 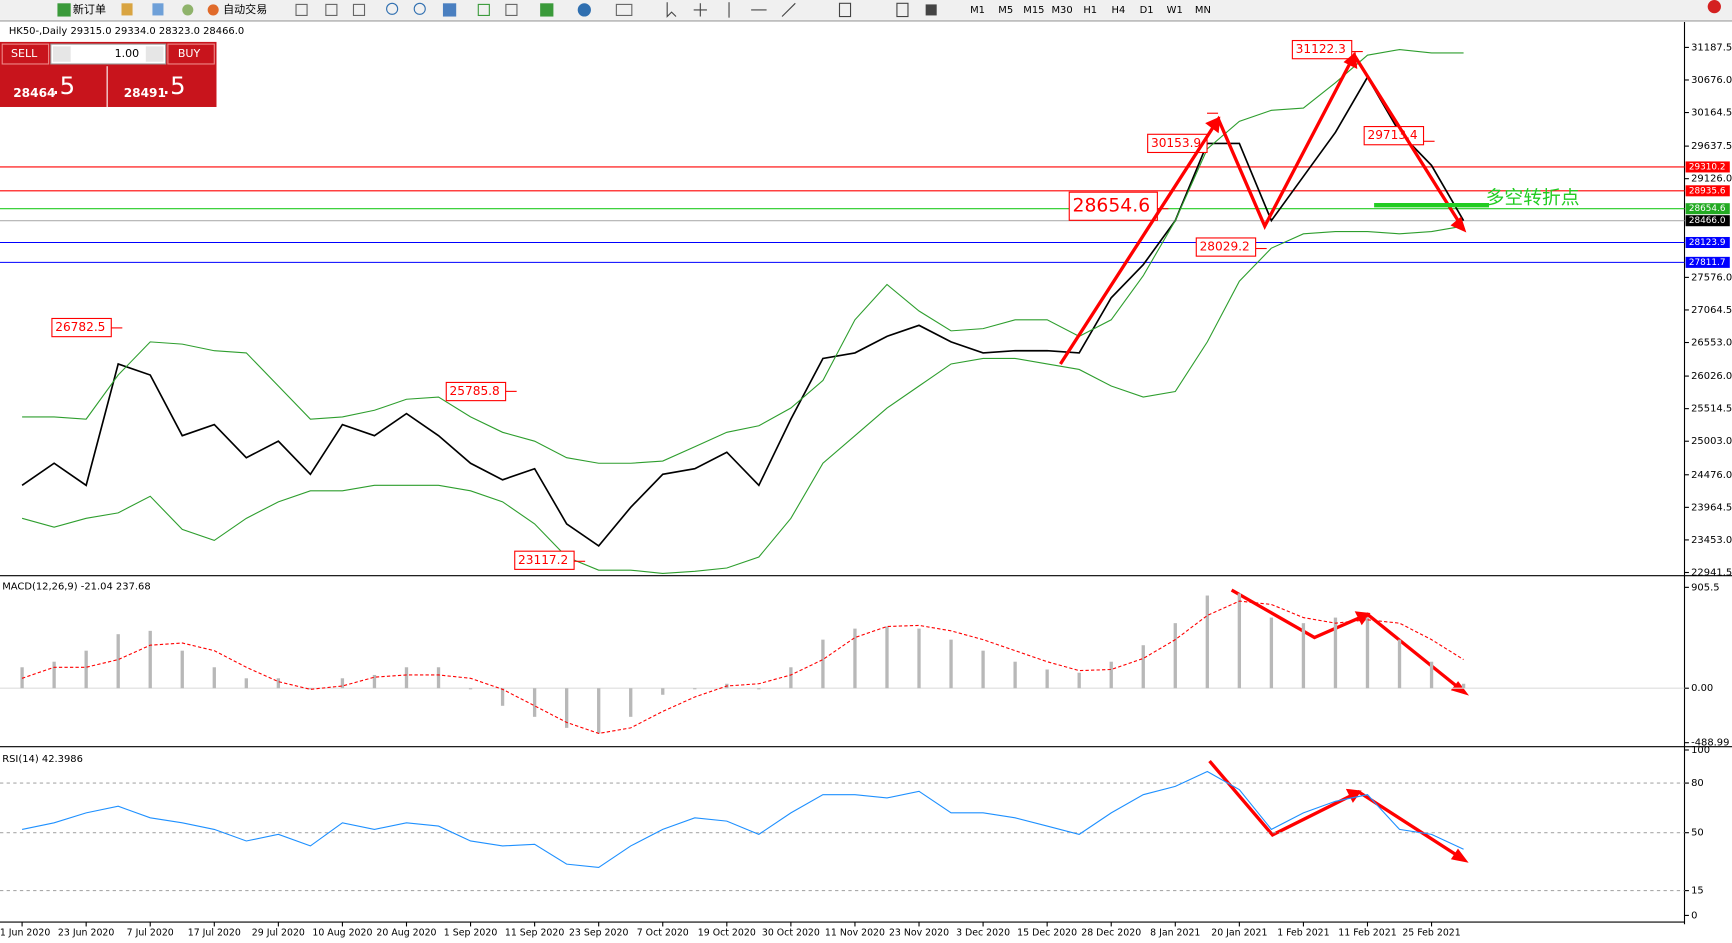 What do you see at coordinates (1431, 933) in the screenshot?
I see `x-tick-label: 25 Feb 2021` at bounding box center [1431, 933].